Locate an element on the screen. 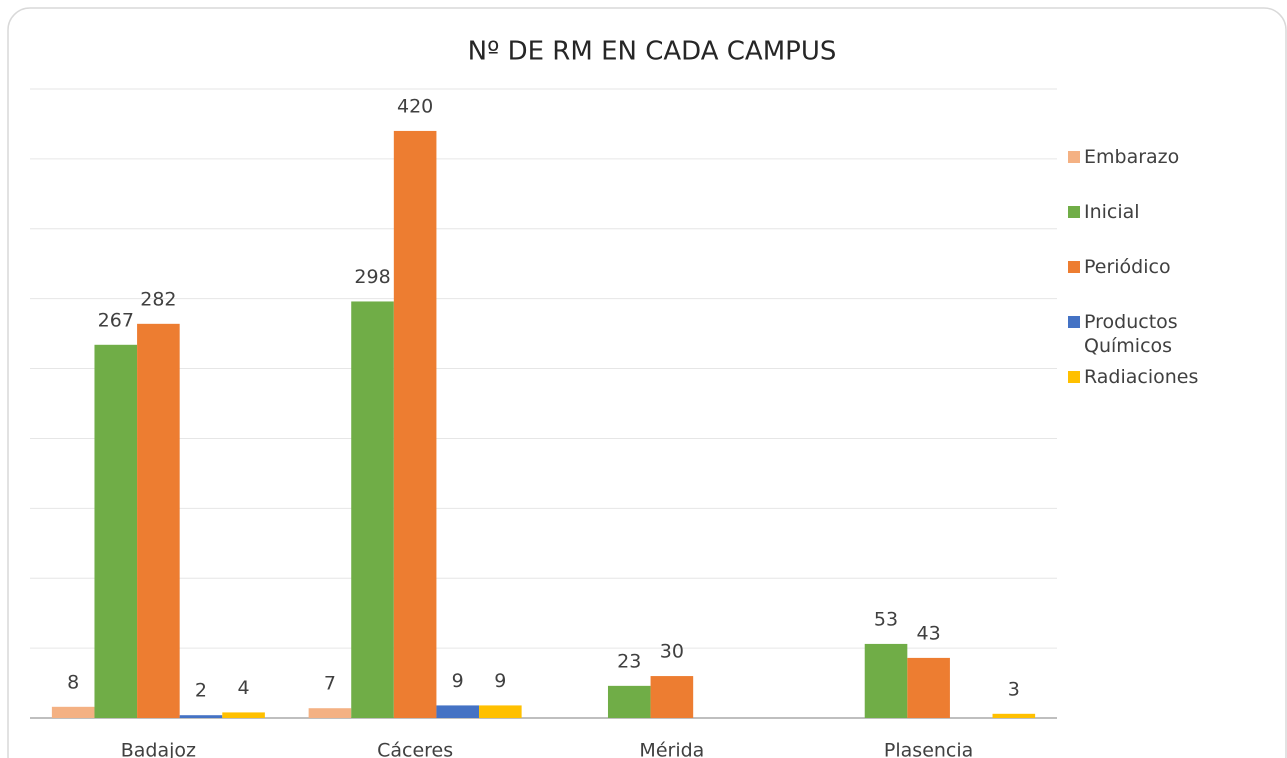 Image resolution: width=1287 pixels, height=758 pixels. data-label: 3 is located at coordinates (1014, 689).